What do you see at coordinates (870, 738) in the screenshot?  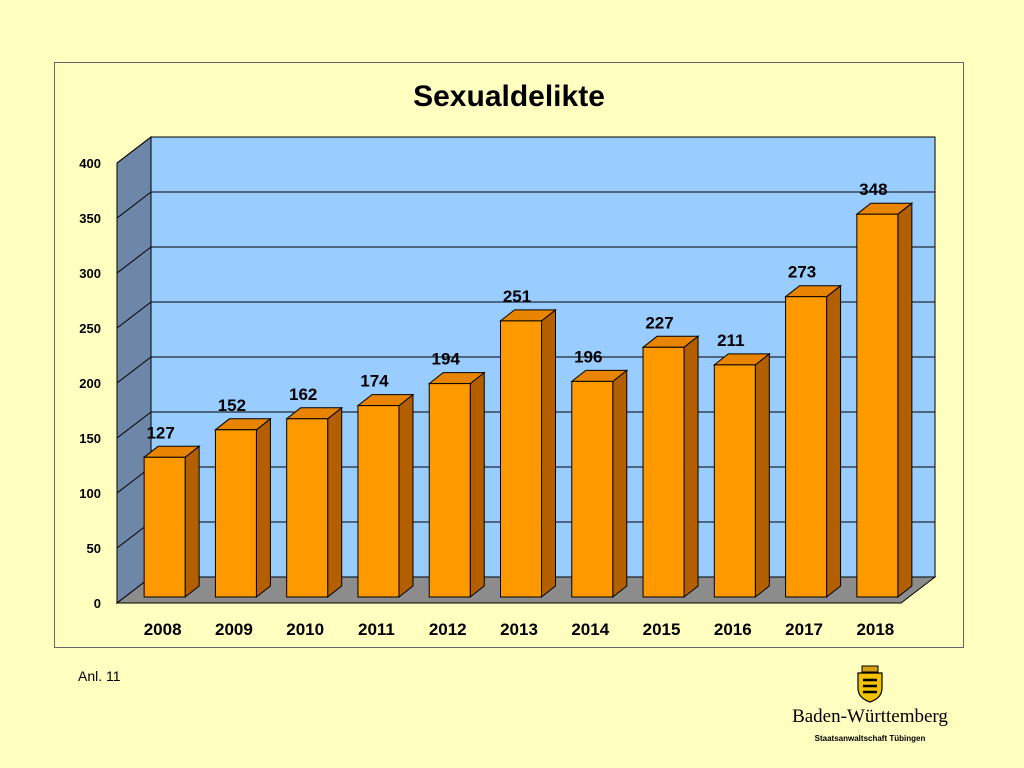 I see `logo-subtitle: Staatsanwaltschaft Tübingen` at bounding box center [870, 738].